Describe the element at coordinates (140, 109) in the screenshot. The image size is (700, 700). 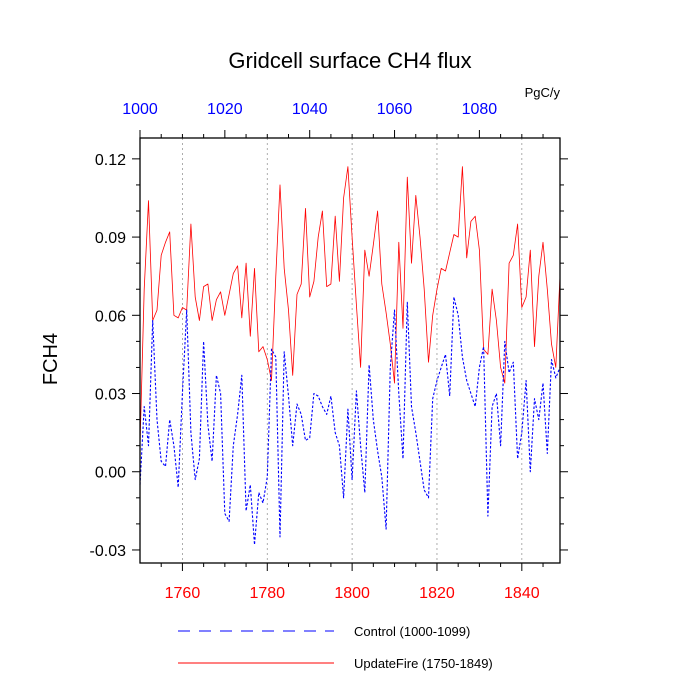
I see `x-tick-label-top: 1000` at that location.